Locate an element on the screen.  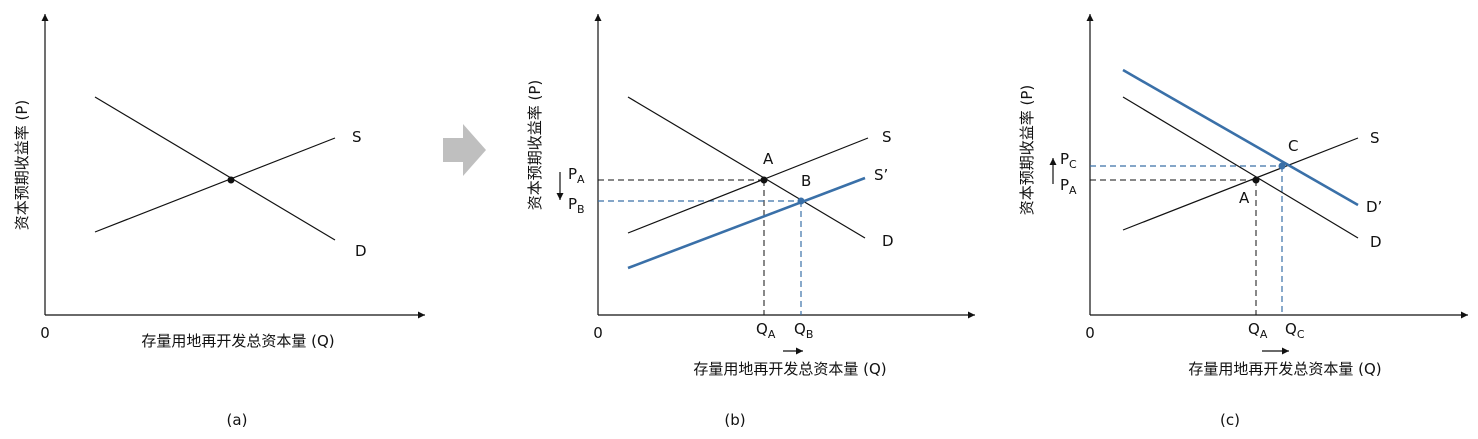
curve-label: D’ is located at coordinates (1374, 207).